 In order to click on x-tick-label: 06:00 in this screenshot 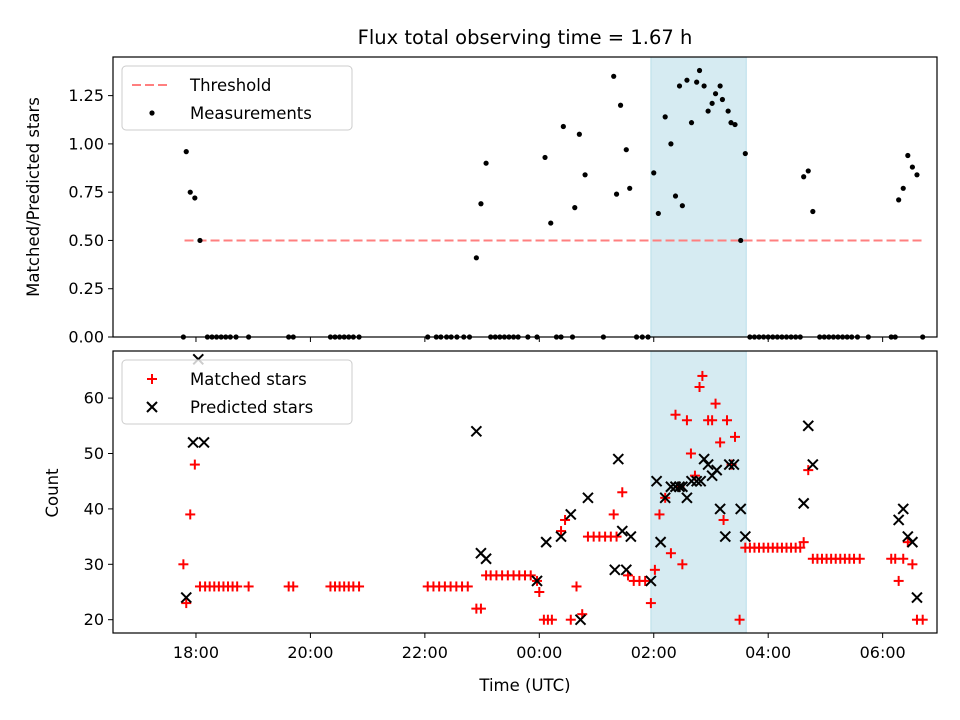, I will do `click(883, 652)`.